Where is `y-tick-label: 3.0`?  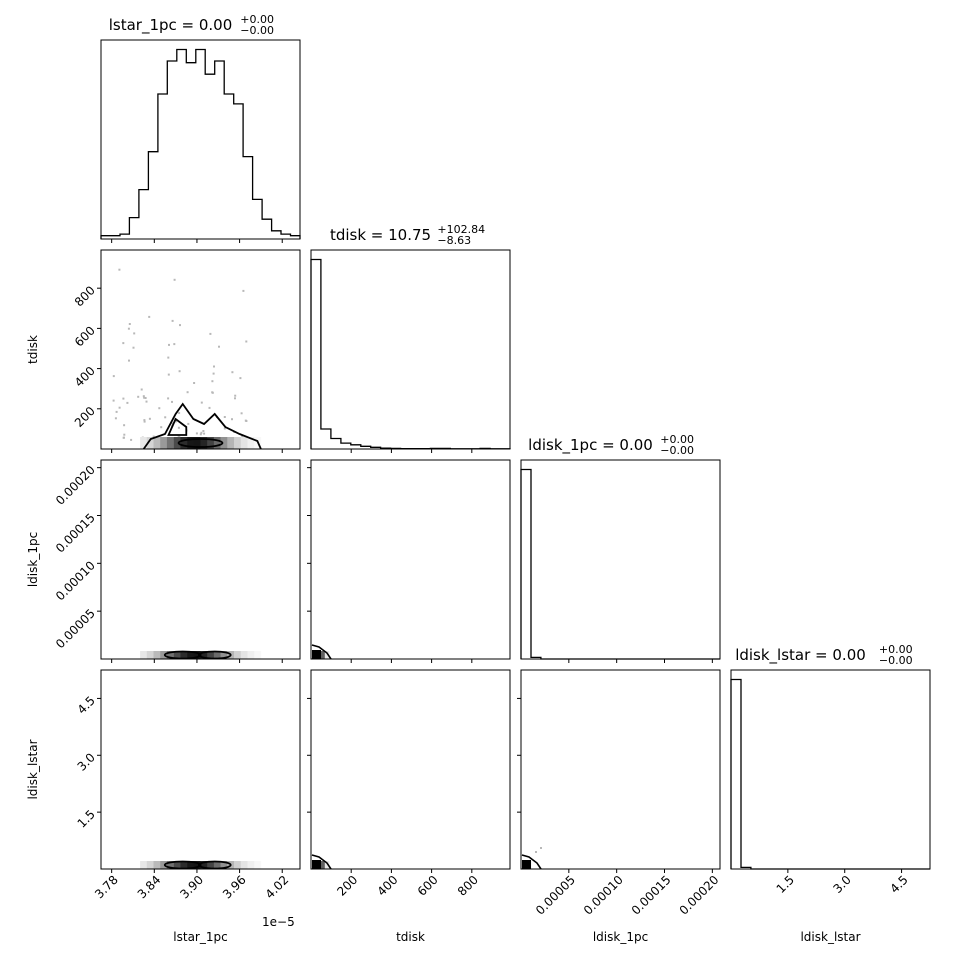 y-tick-label: 3.0 is located at coordinates (86, 761).